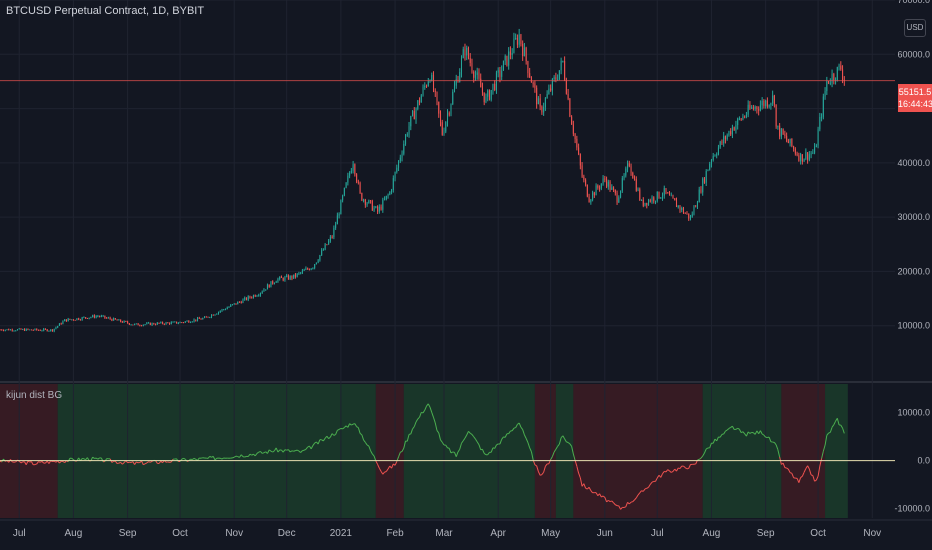 The image size is (932, 550). Describe the element at coordinates (657, 533) in the screenshot. I see `x-tick-label: Jul` at that location.